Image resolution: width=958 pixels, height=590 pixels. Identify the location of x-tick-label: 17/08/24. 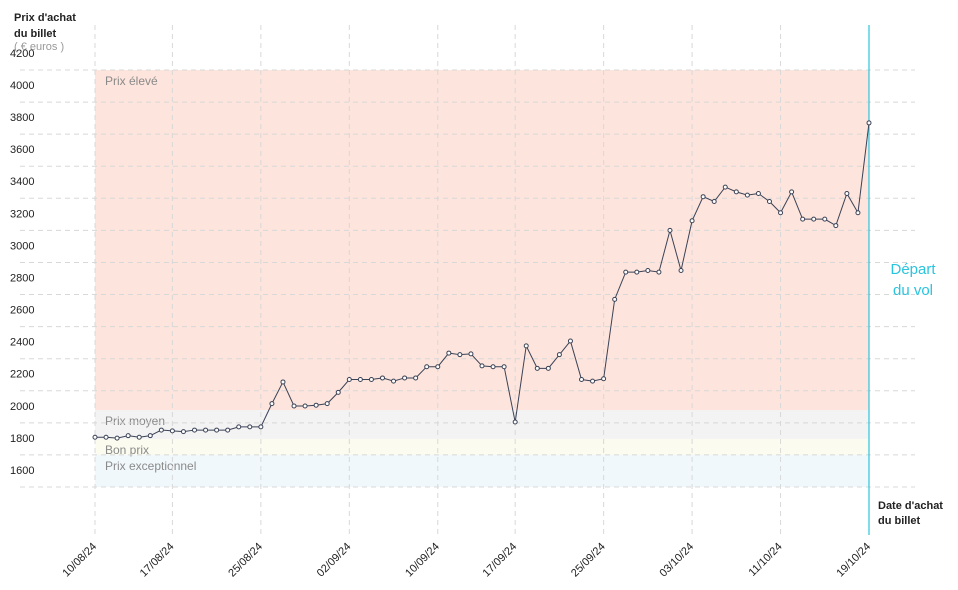
(157, 560).